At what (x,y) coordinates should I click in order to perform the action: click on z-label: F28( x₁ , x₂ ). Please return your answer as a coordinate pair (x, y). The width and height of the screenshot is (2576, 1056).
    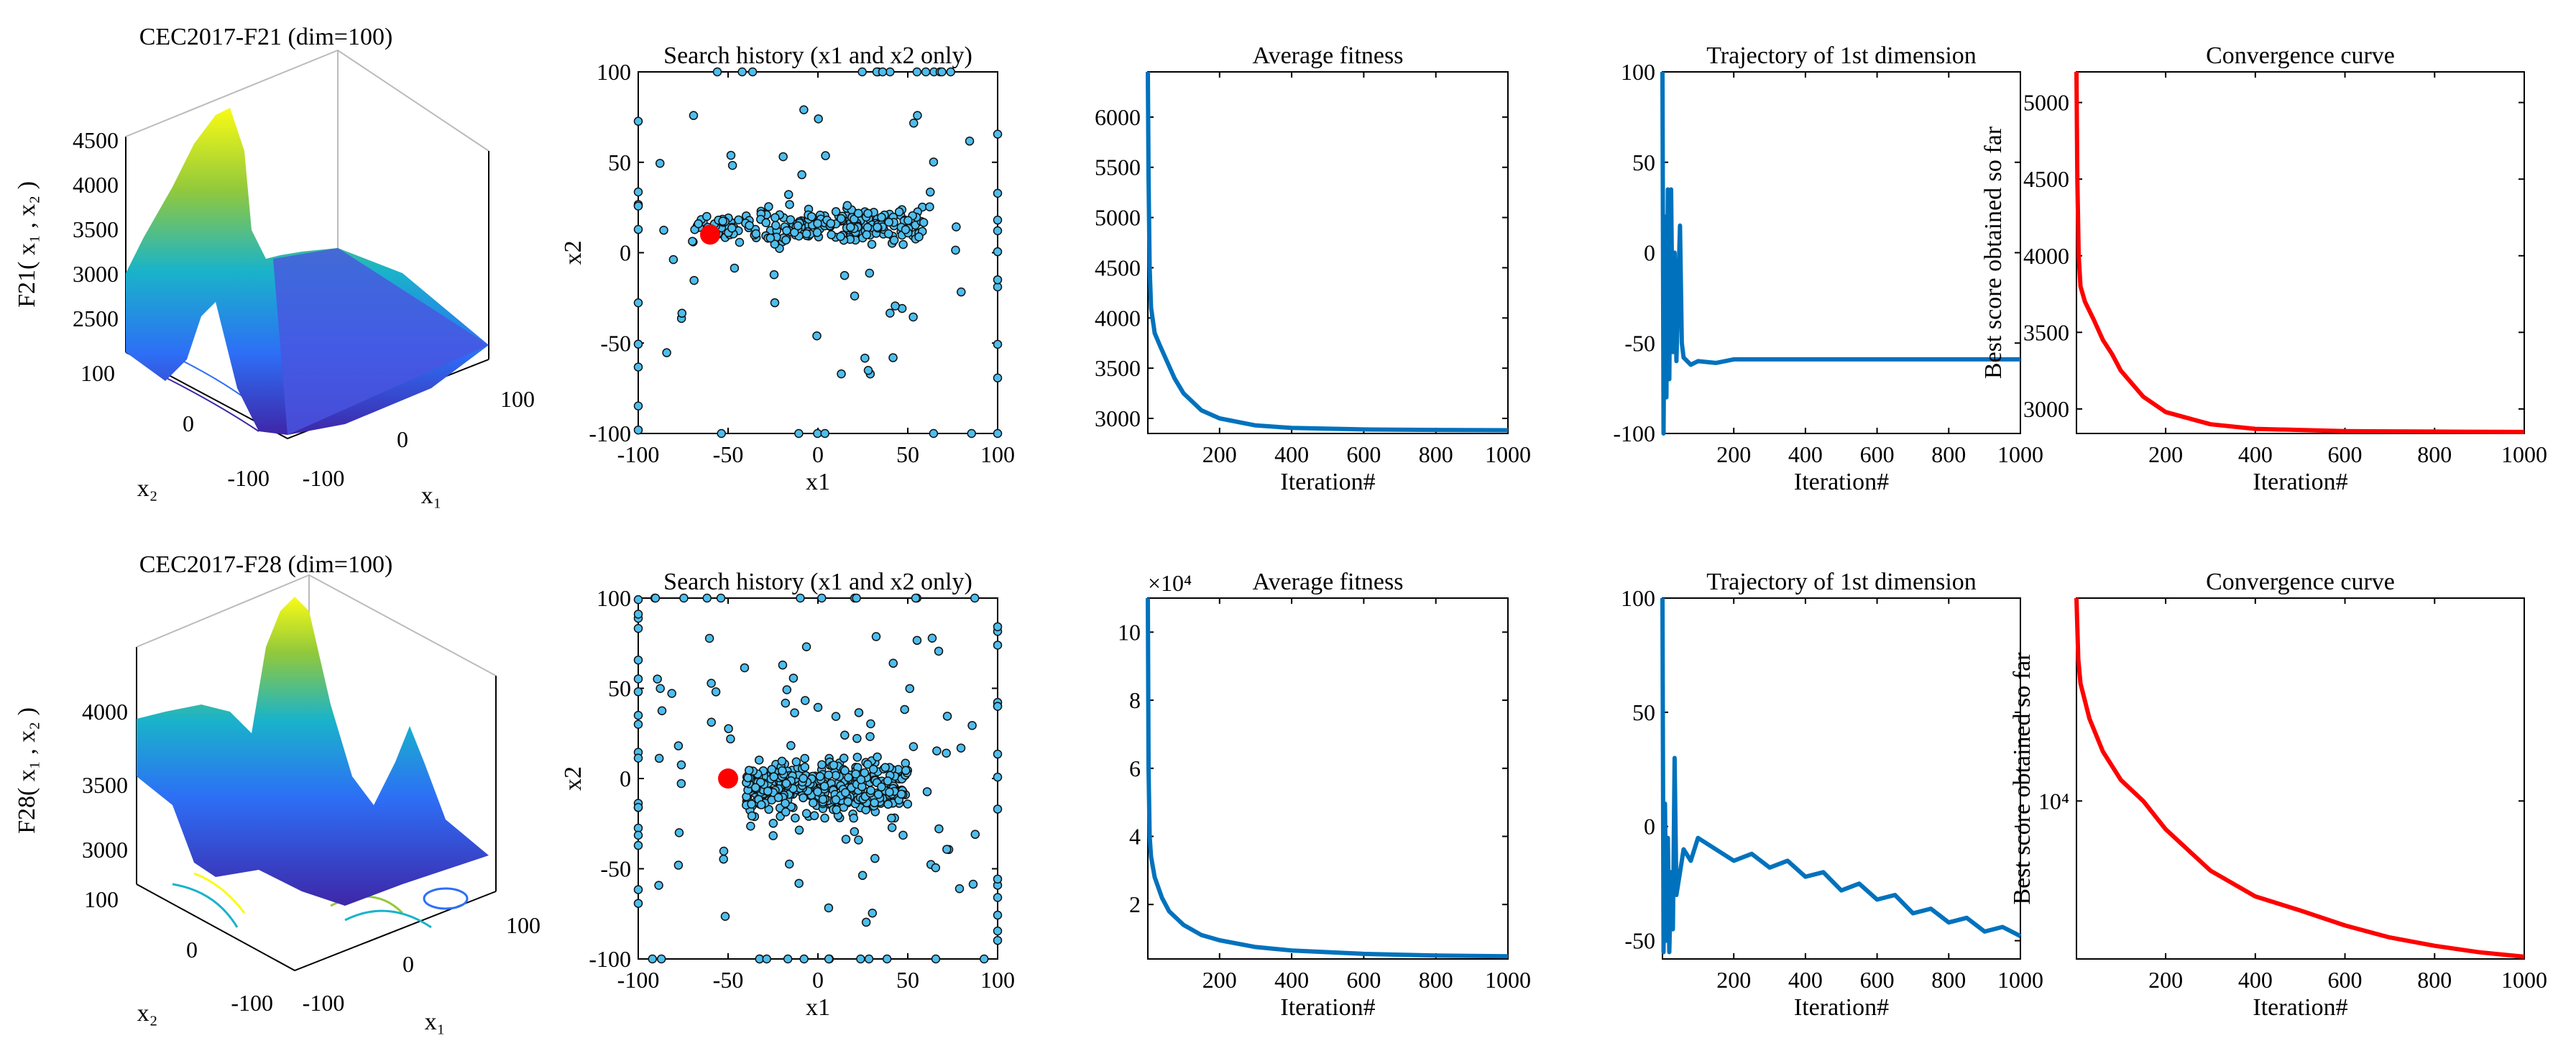
    Looking at the image, I should click on (27, 770).